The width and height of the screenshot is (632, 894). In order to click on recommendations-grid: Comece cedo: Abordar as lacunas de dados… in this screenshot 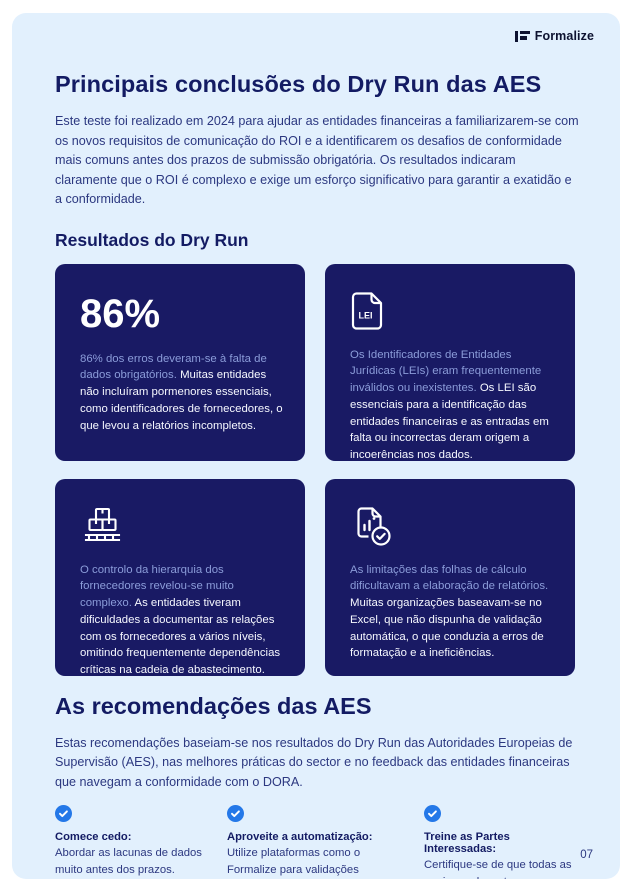, I will do `click(317, 842)`.